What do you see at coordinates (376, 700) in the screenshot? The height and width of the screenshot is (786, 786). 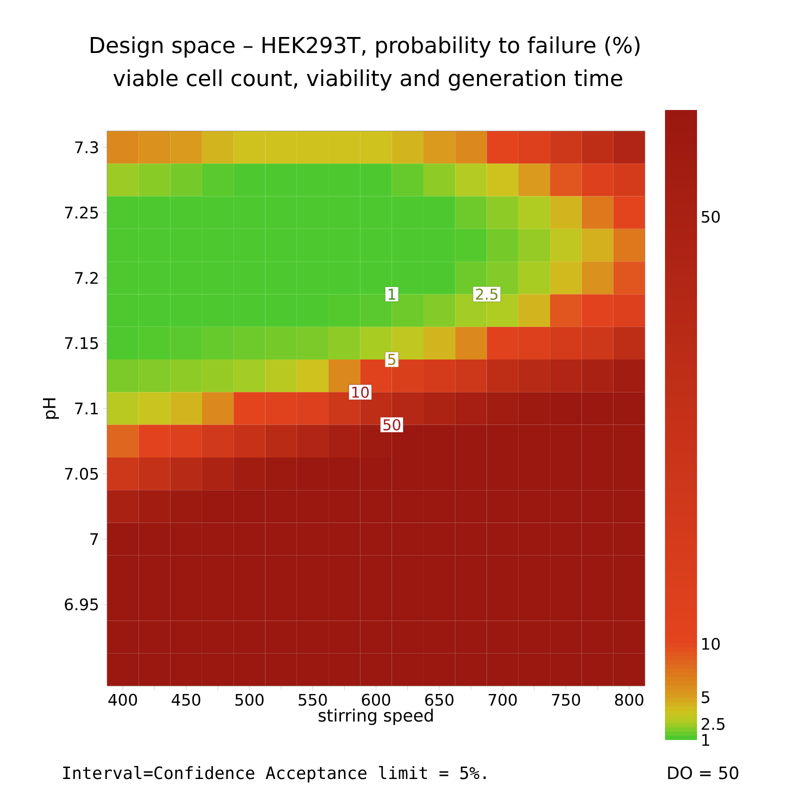 I see `x-tick-label: 600` at bounding box center [376, 700].